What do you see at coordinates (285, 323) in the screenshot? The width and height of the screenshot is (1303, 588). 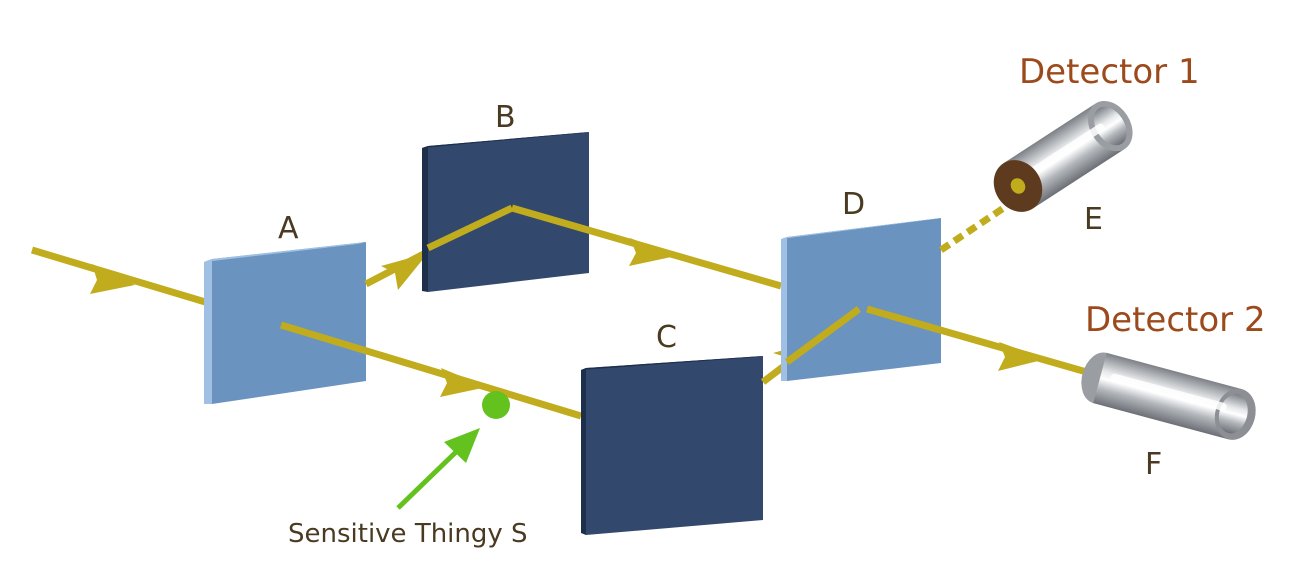 I see `beam-splitter-a` at bounding box center [285, 323].